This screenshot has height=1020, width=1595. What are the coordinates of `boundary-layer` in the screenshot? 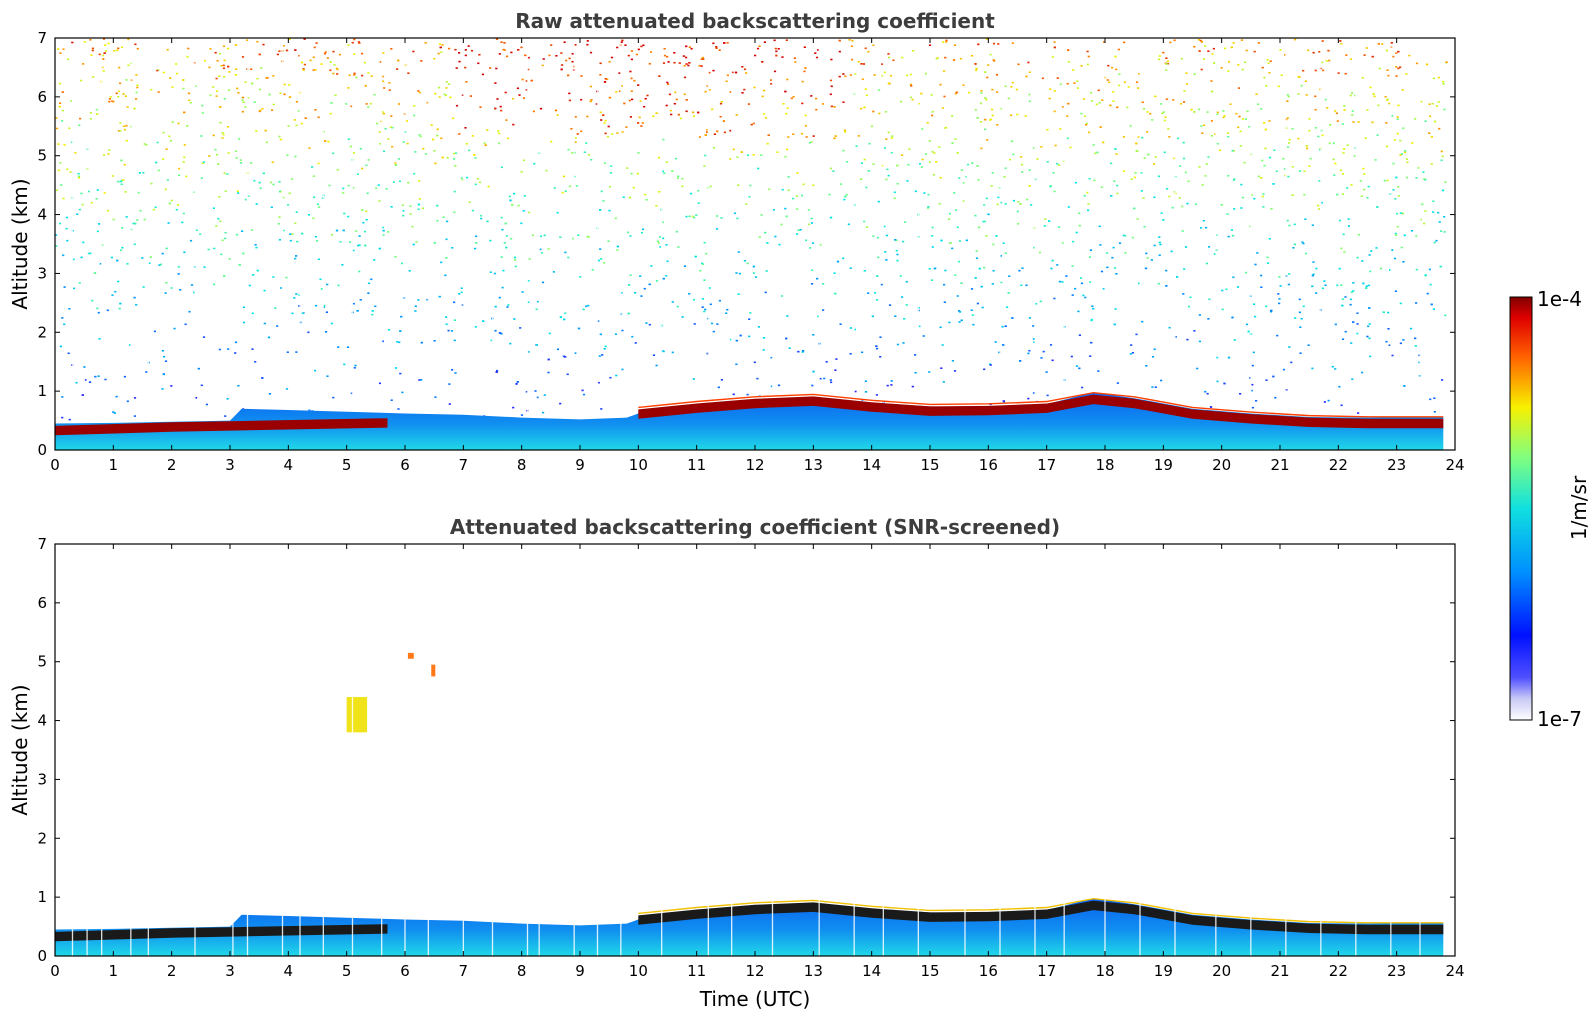 It's located at (749, 420).